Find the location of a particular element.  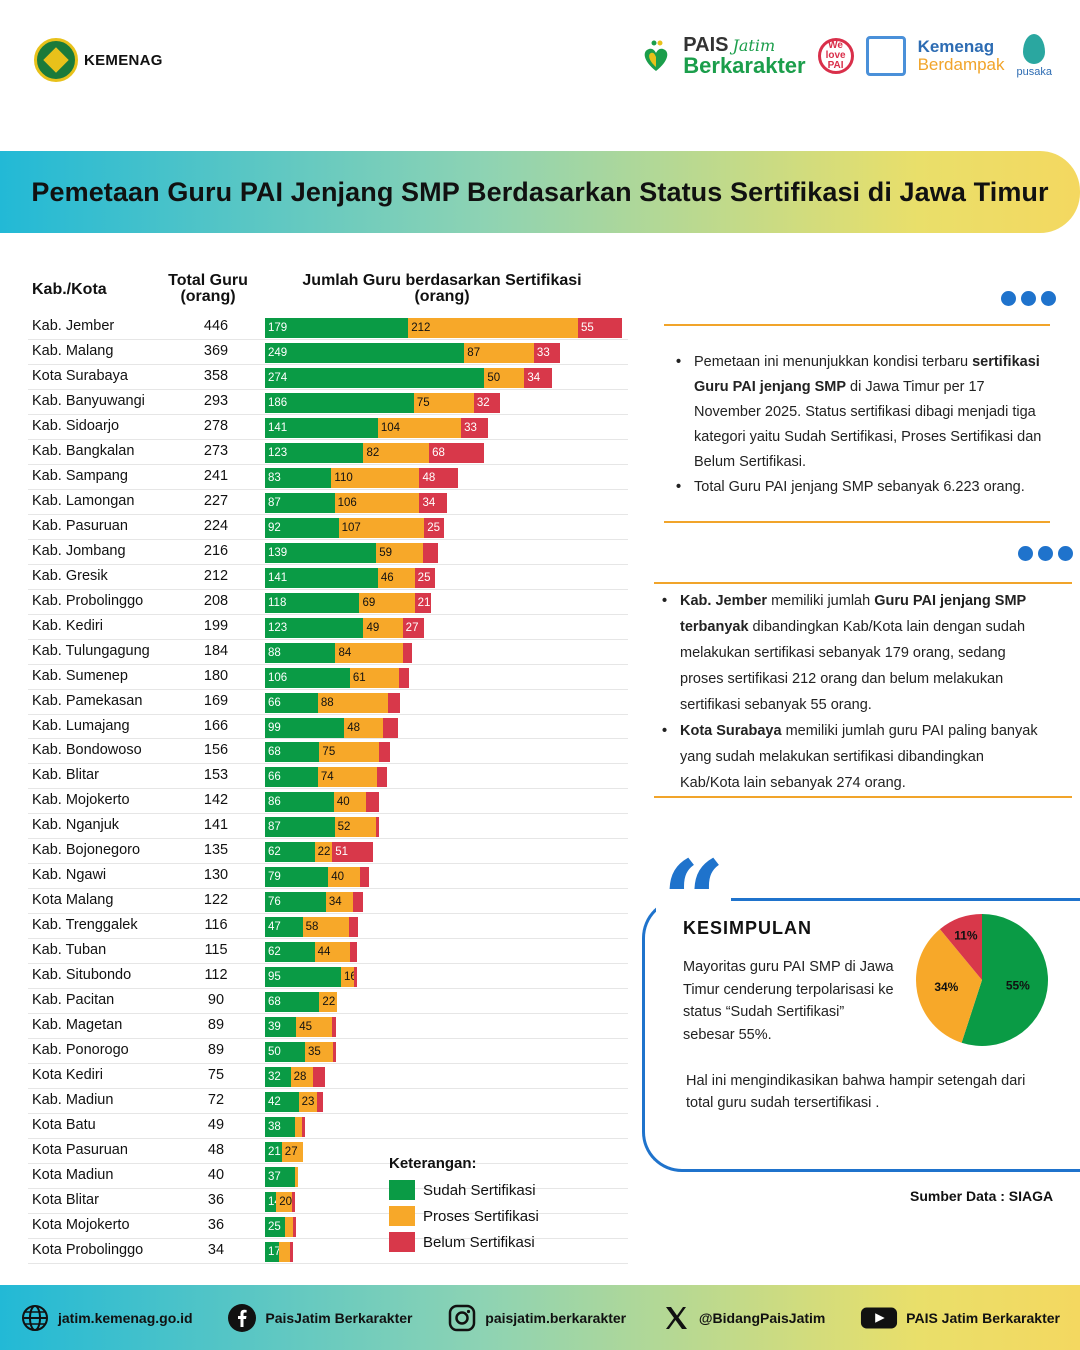

dots-icon is located at coordinates (1045, 553).